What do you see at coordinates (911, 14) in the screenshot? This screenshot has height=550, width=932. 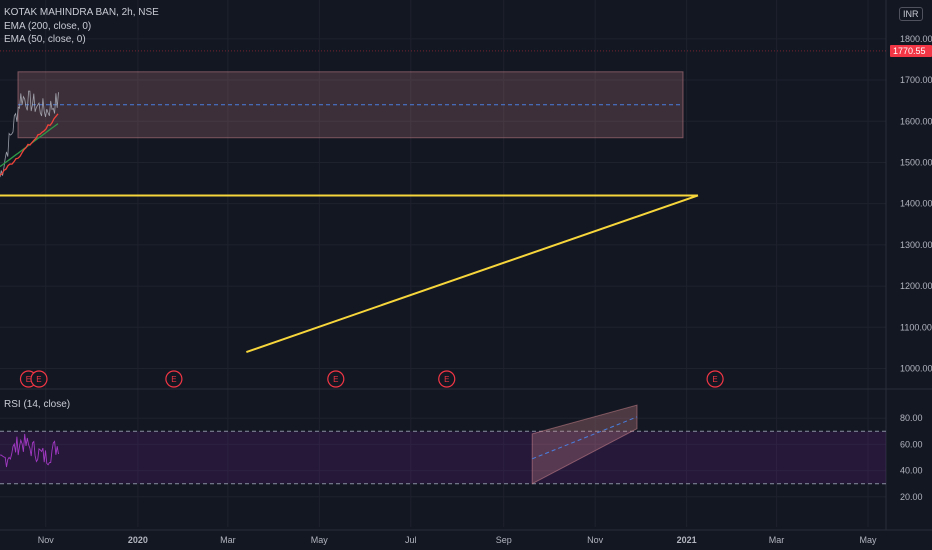 I see `currency-badge: INR` at bounding box center [911, 14].